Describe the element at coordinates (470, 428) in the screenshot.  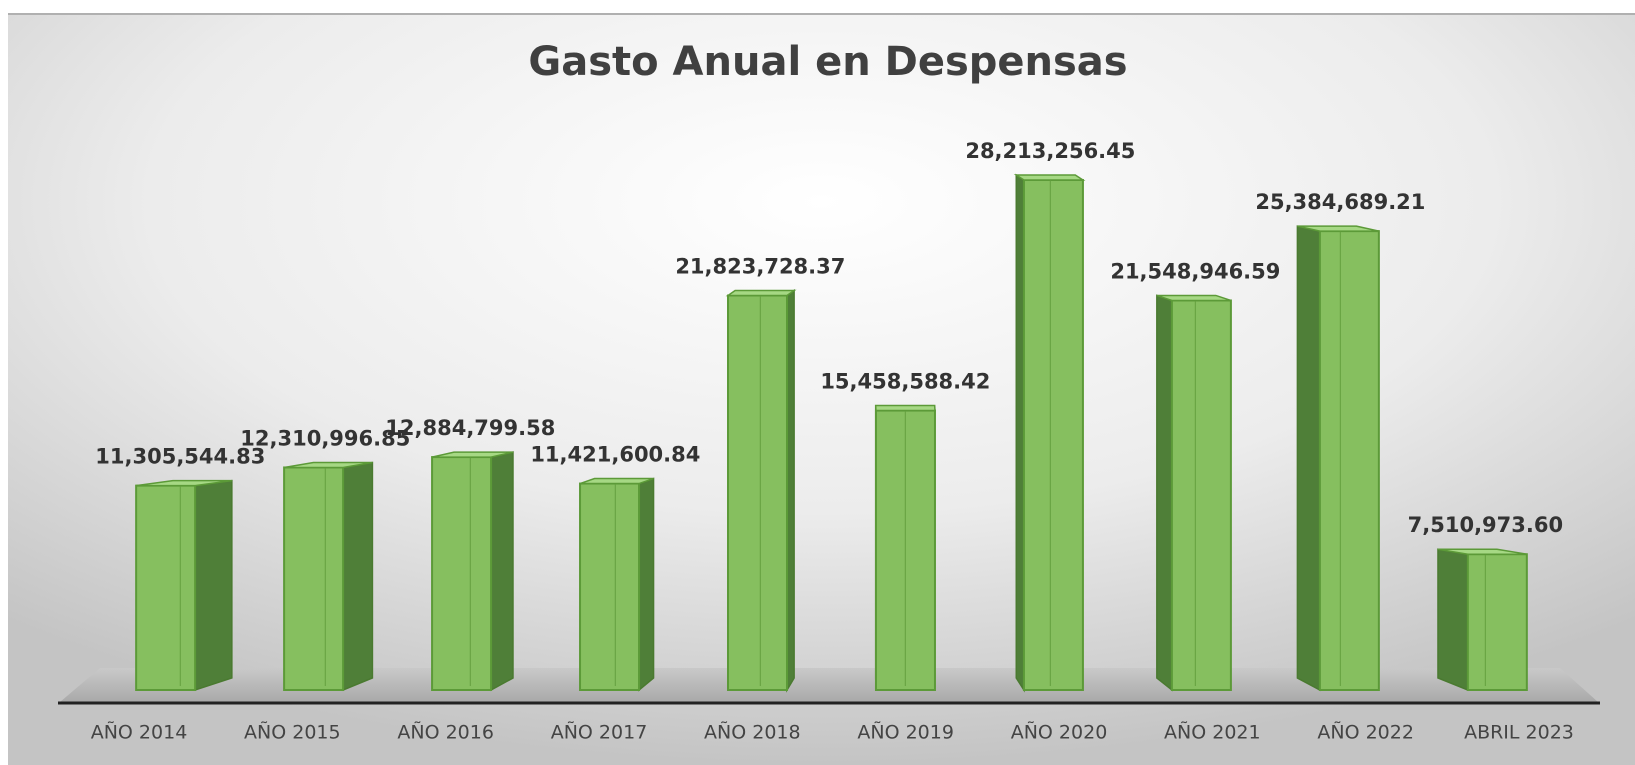
I see `value-label: 12,884,799.58` at that location.